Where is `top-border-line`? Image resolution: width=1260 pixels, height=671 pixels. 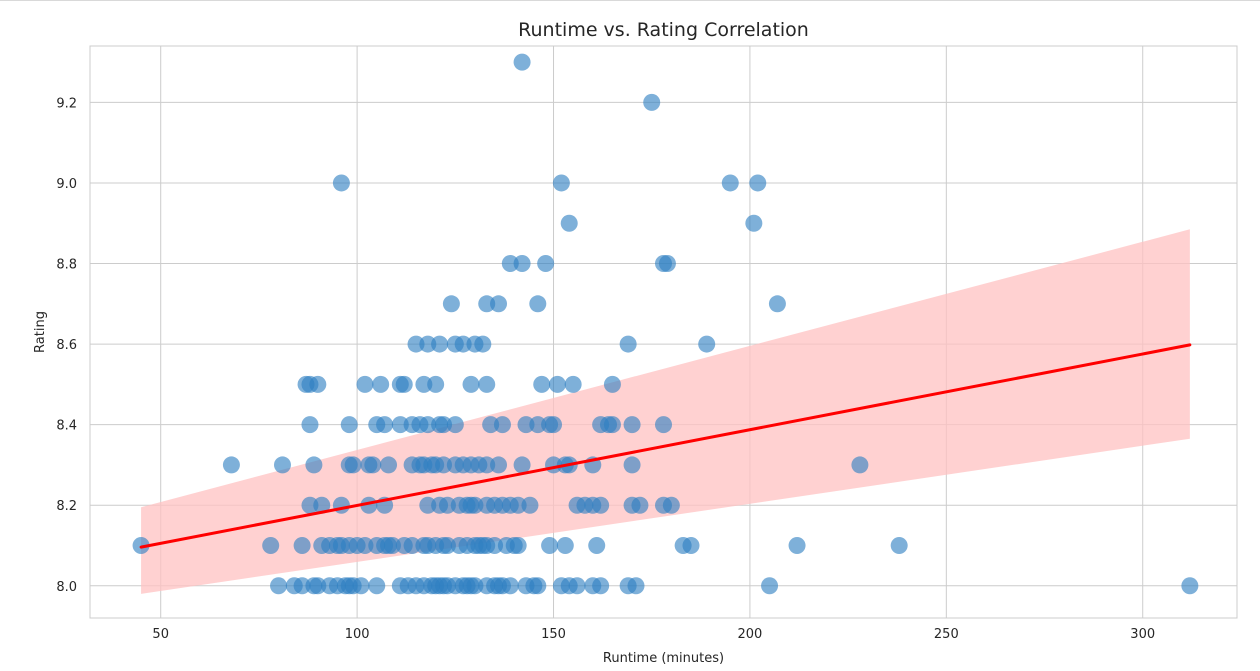
top-border-line is located at coordinates (630, 0).